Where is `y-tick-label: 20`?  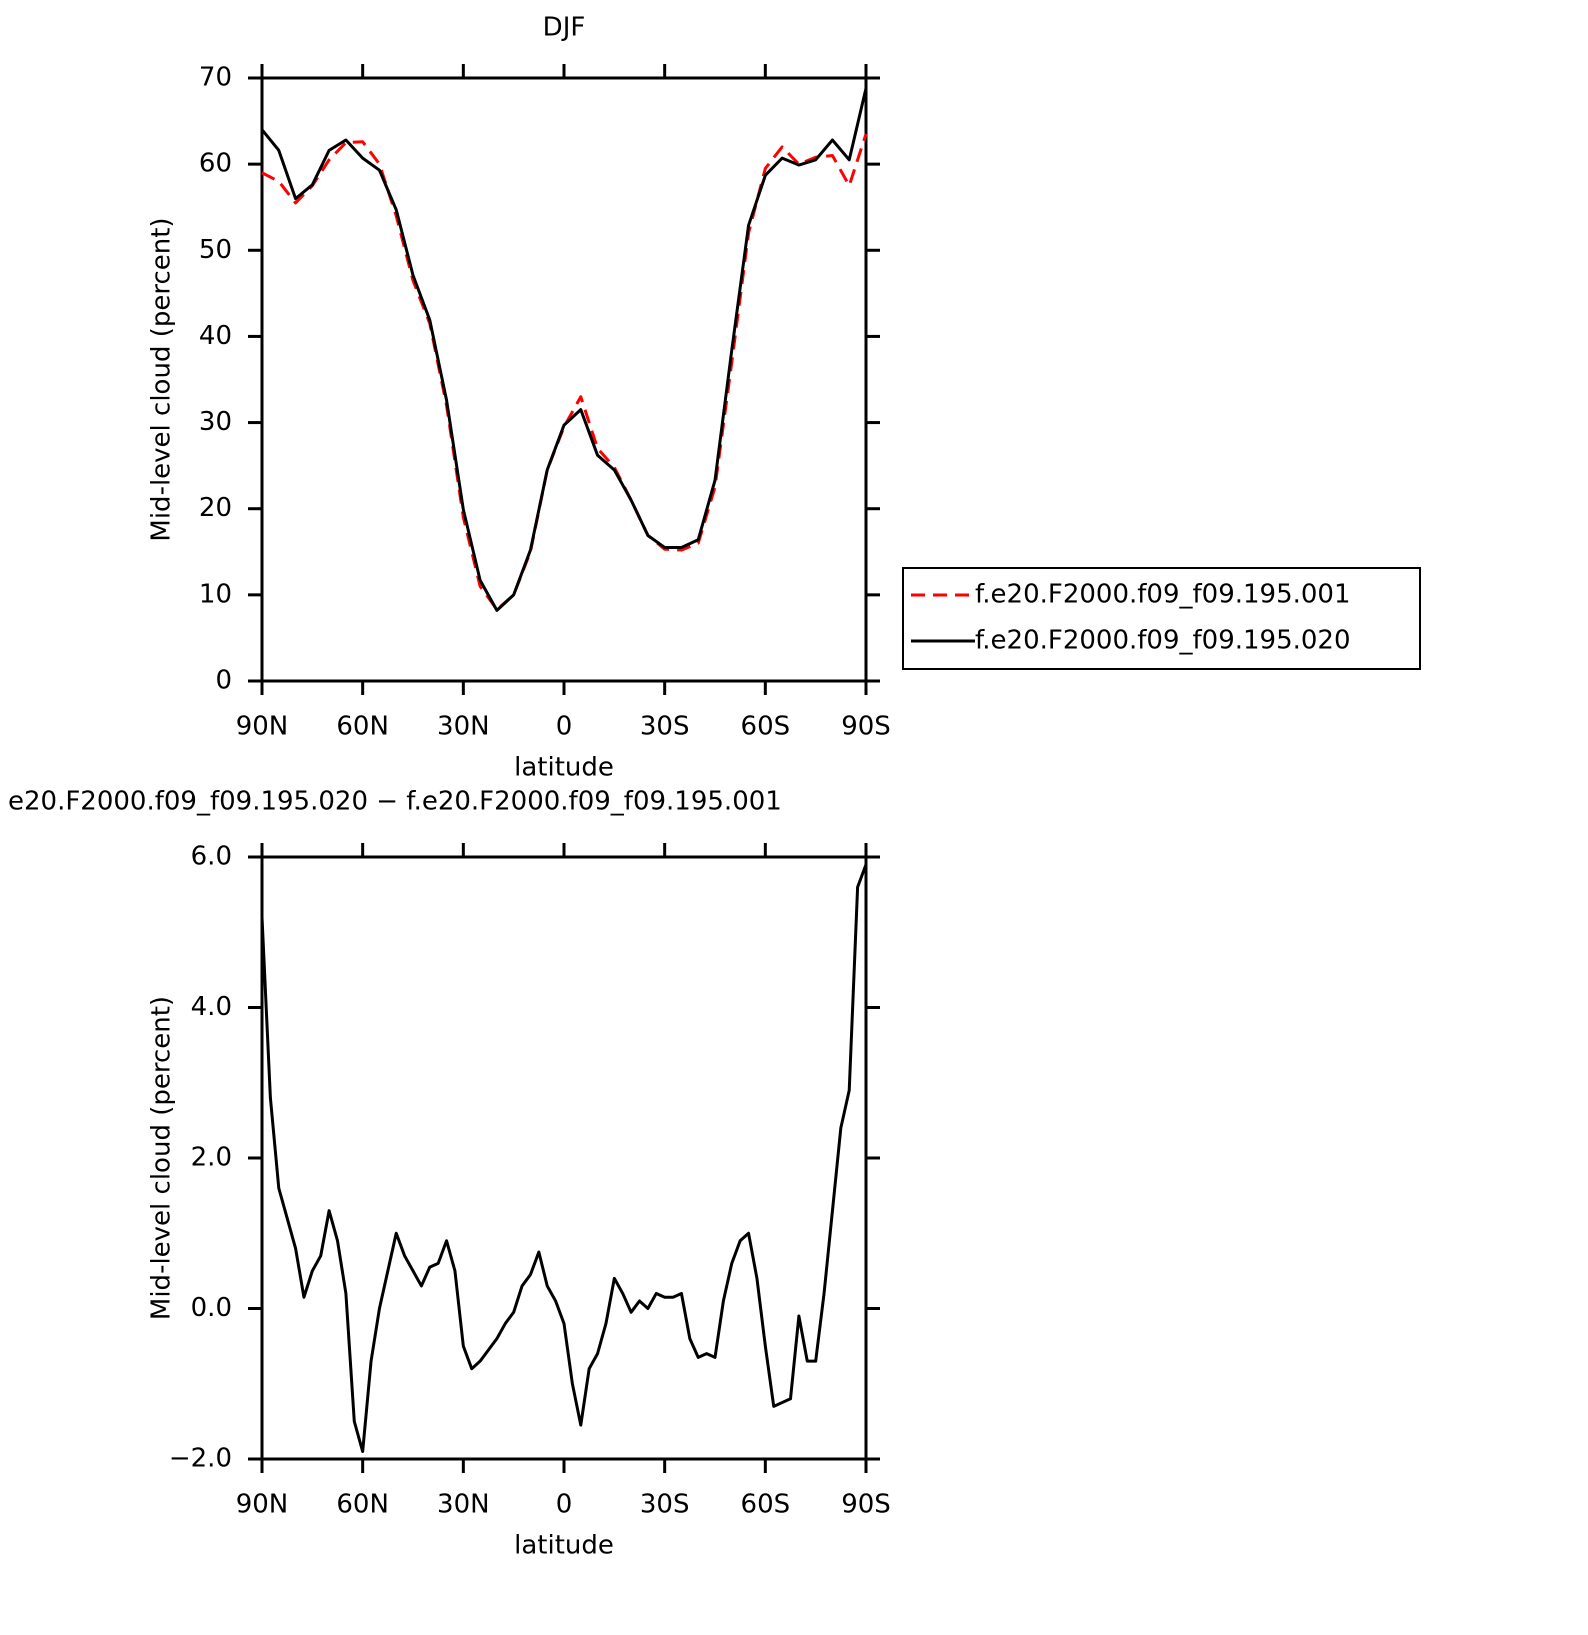 y-tick-label: 20 is located at coordinates (215, 508).